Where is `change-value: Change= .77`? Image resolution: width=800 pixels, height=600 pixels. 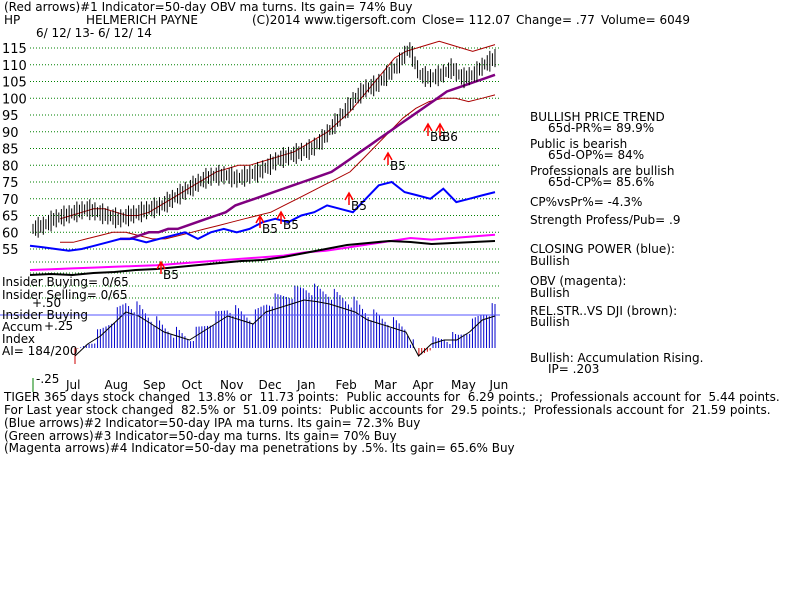 change-value: Change= .77 is located at coordinates (555, 20).